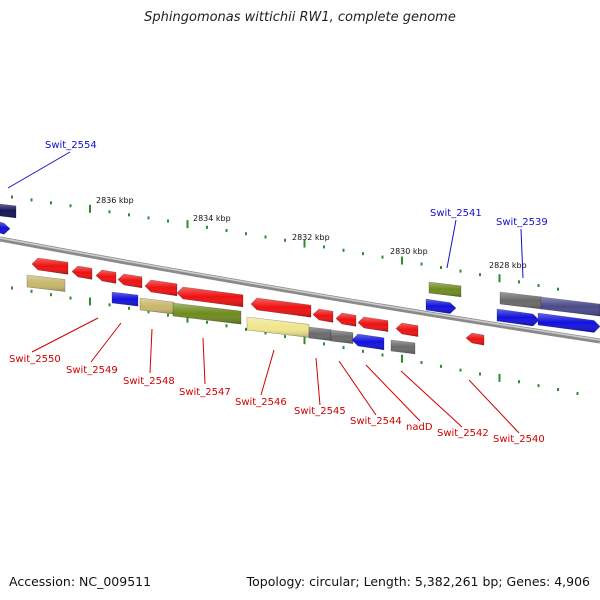 The image size is (600, 600). Describe the element at coordinates (80, 581) in the screenshot. I see `accession-text: Accession: NC_009511` at that location.